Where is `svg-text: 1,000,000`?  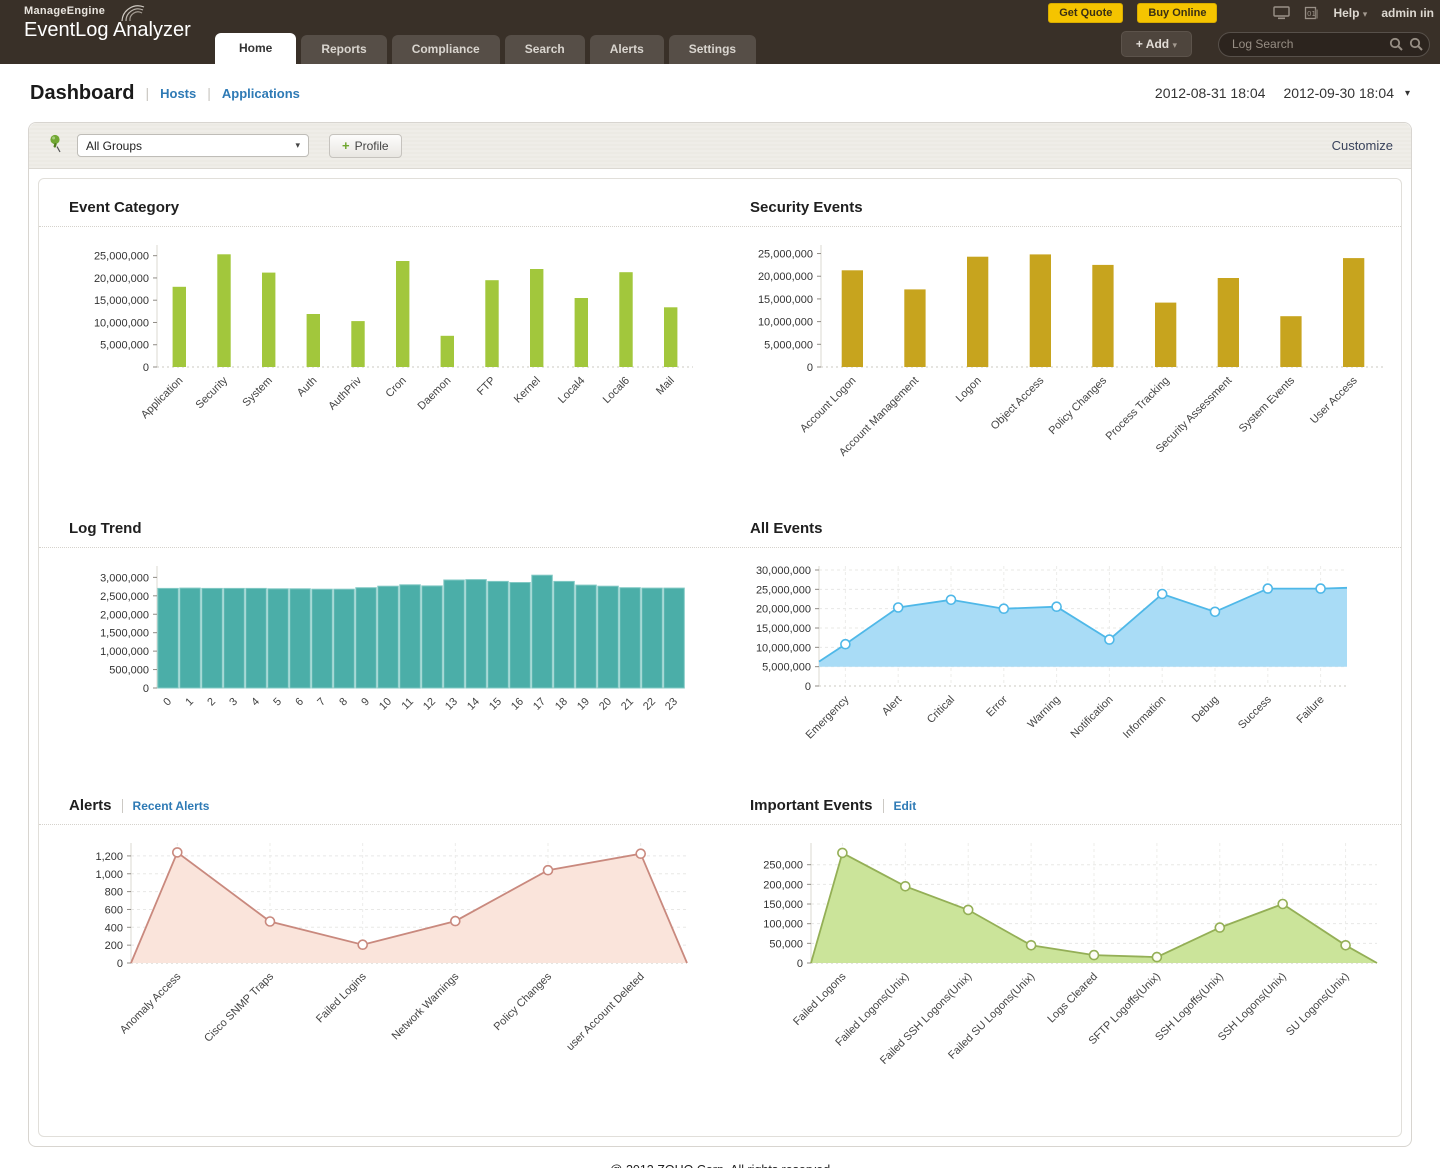 svg-text: 1,000,000 is located at coordinates (124, 652).